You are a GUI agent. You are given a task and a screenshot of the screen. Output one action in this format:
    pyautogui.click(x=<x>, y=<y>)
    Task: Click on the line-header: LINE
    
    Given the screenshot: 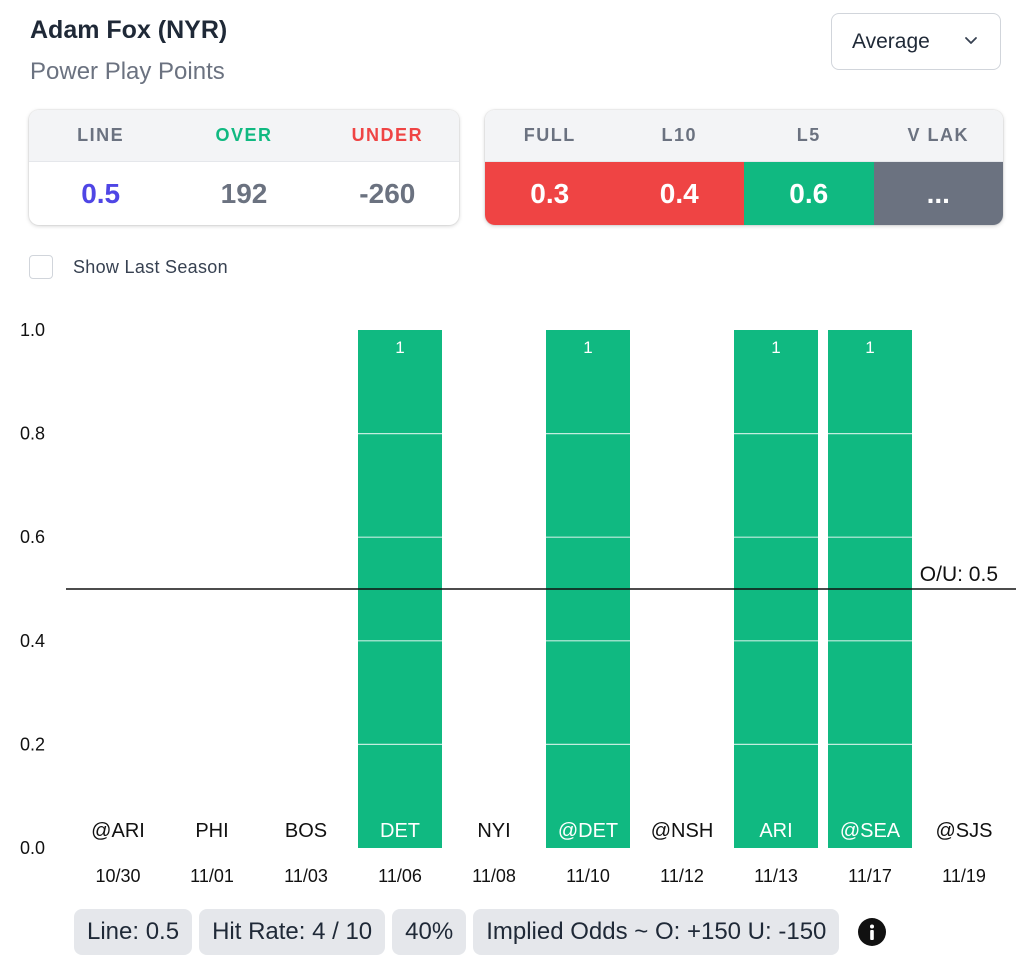 What is the action you would take?
    pyautogui.click(x=101, y=135)
    